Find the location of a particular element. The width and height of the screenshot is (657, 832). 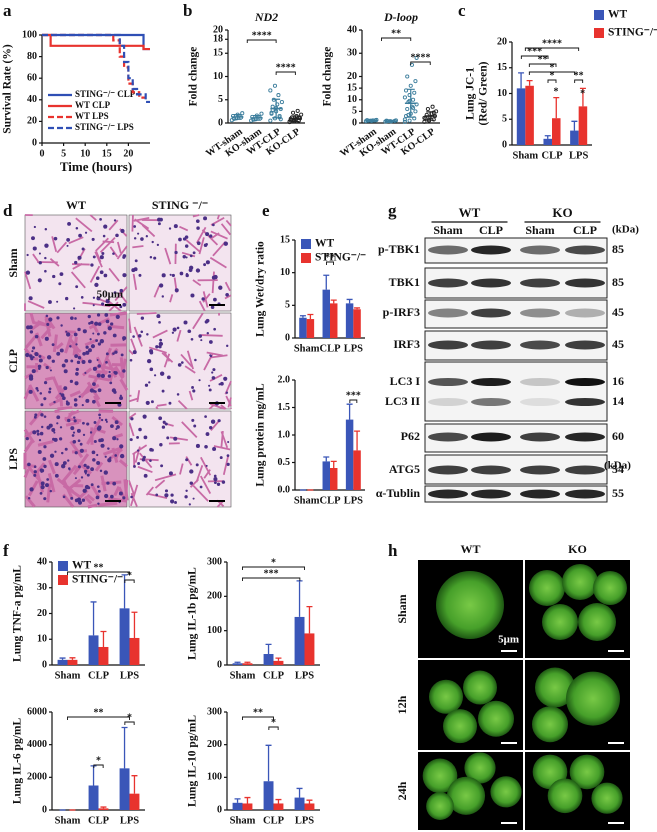

y-tick-label: 5 is located at coordinates (287, 305).